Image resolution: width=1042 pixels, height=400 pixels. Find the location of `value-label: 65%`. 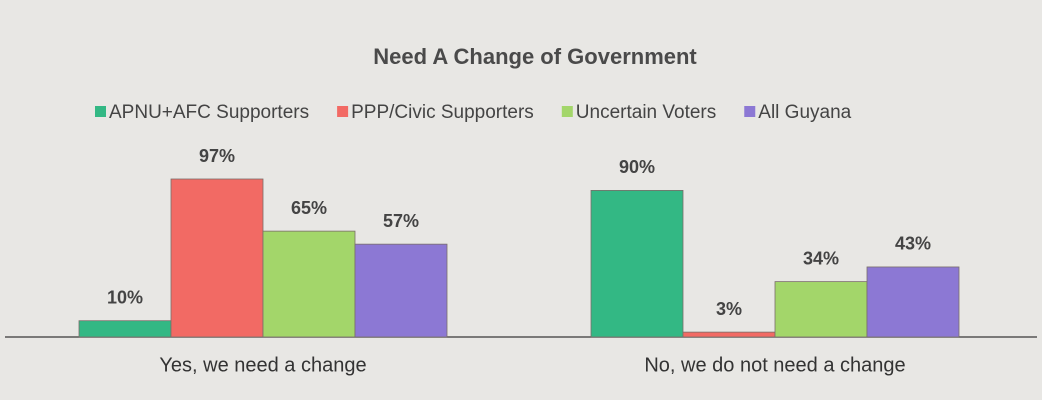

value-label: 65% is located at coordinates (309, 208).